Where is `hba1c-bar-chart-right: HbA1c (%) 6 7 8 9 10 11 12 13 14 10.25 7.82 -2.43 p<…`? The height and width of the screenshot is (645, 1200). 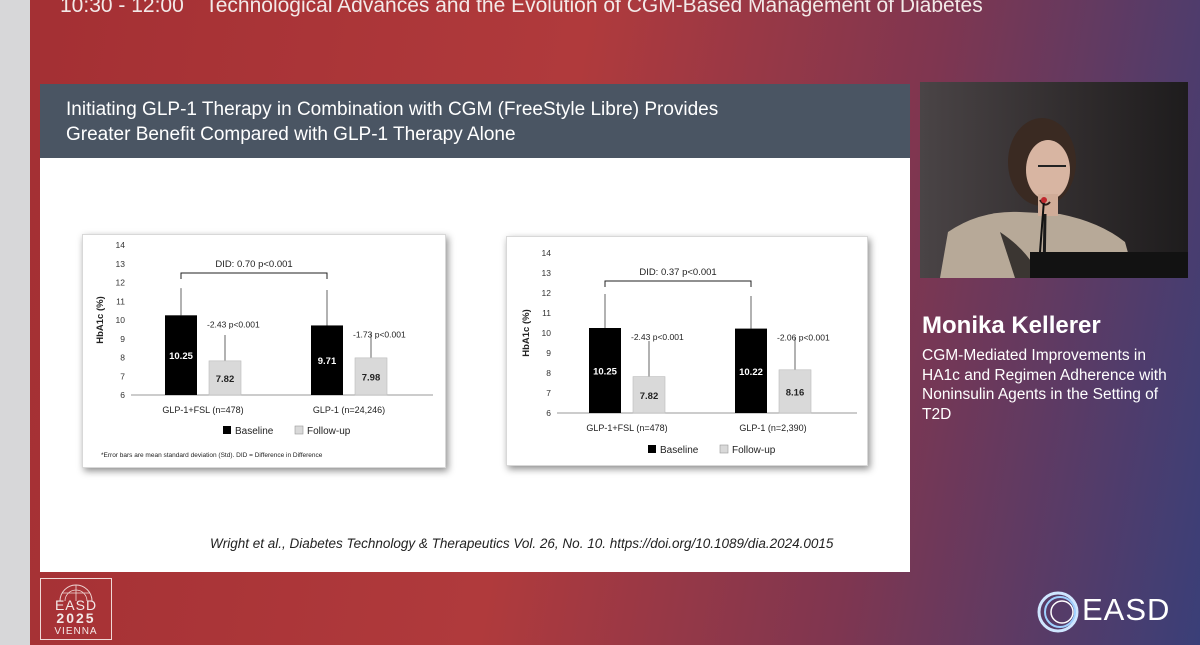
hba1c-bar-chart-right: HbA1c (%) 6 7 8 9 10 11 12 13 14 10.25 7.82 -2.43 p<… is located at coordinates (689, 352).